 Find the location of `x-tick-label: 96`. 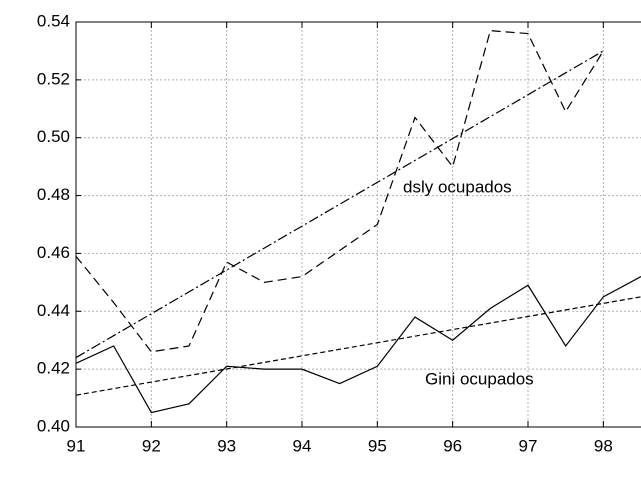

x-tick-label: 96 is located at coordinates (452, 445).